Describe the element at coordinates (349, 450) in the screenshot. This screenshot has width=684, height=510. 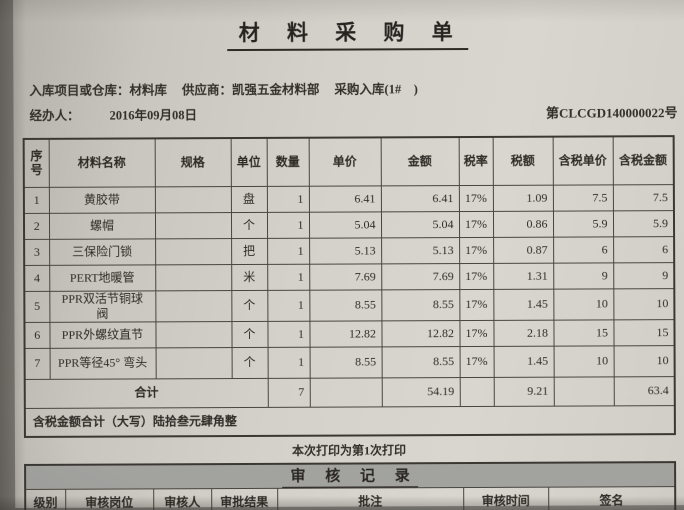
I see `print-count-note: 本次打印为第1次打印` at that location.